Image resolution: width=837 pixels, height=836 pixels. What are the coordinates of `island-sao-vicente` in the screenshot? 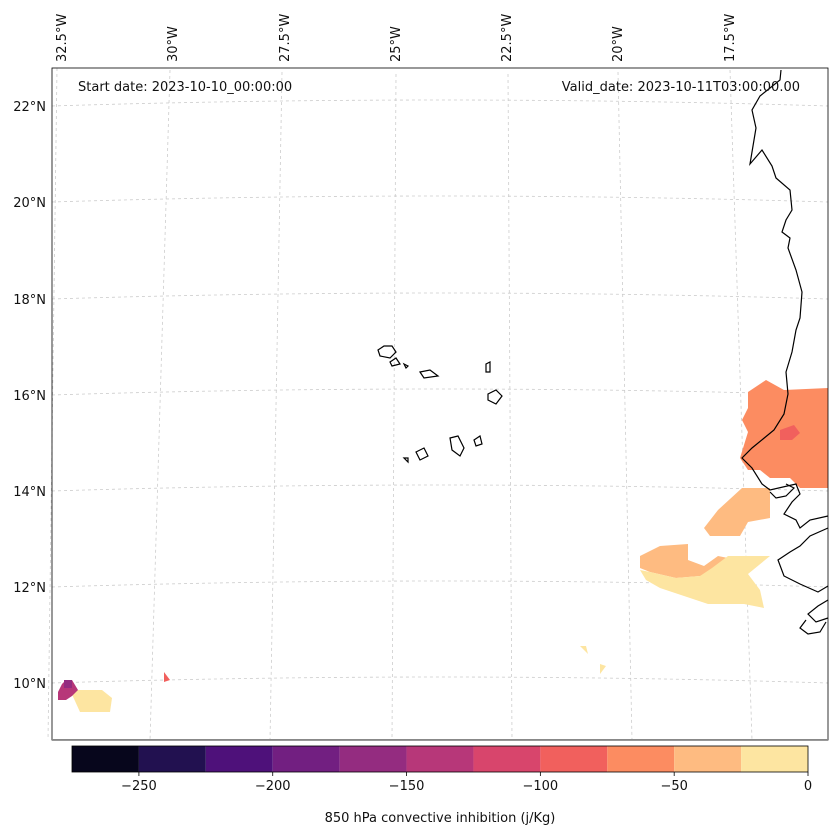 It's located at (395, 362).